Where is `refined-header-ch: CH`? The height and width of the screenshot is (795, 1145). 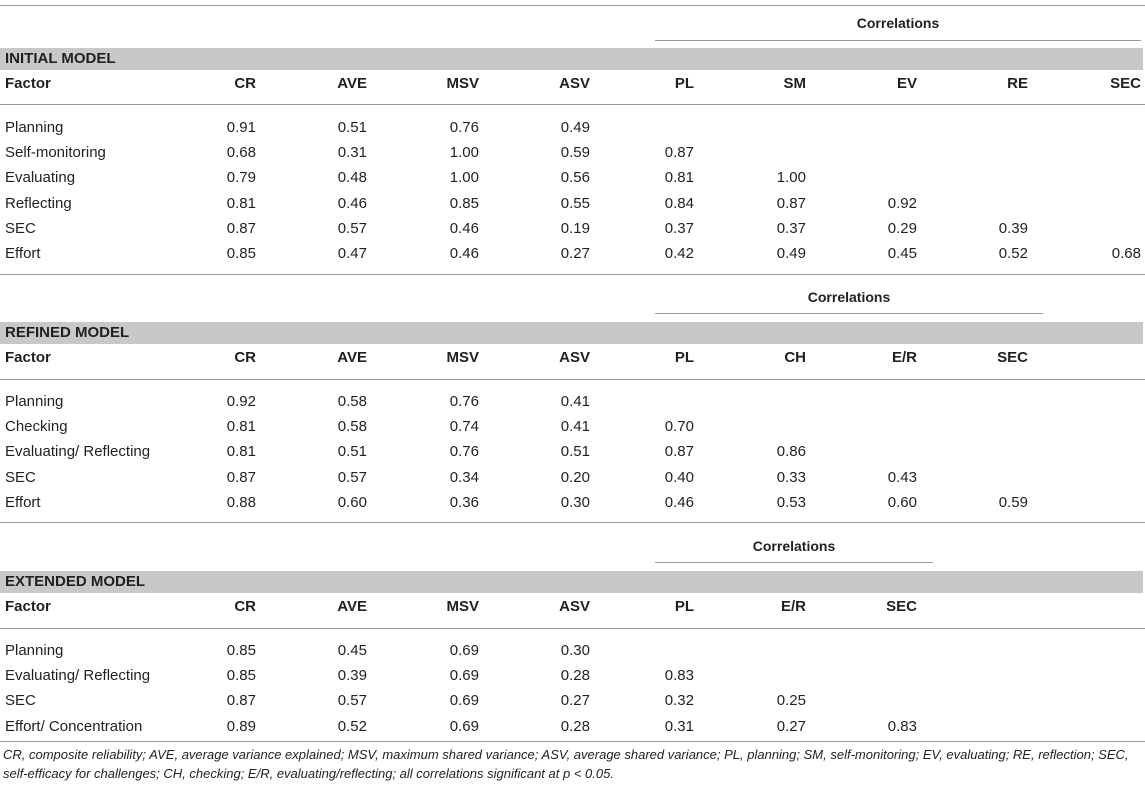
refined-header-ch: CH is located at coordinates (795, 357).